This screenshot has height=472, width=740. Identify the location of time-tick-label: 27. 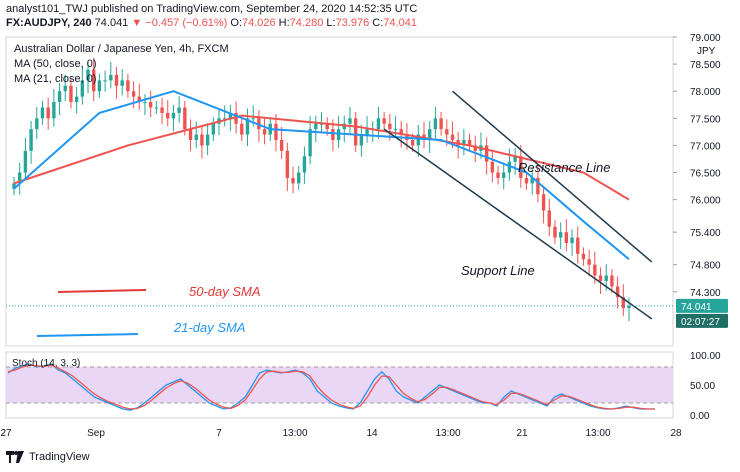
(6, 433).